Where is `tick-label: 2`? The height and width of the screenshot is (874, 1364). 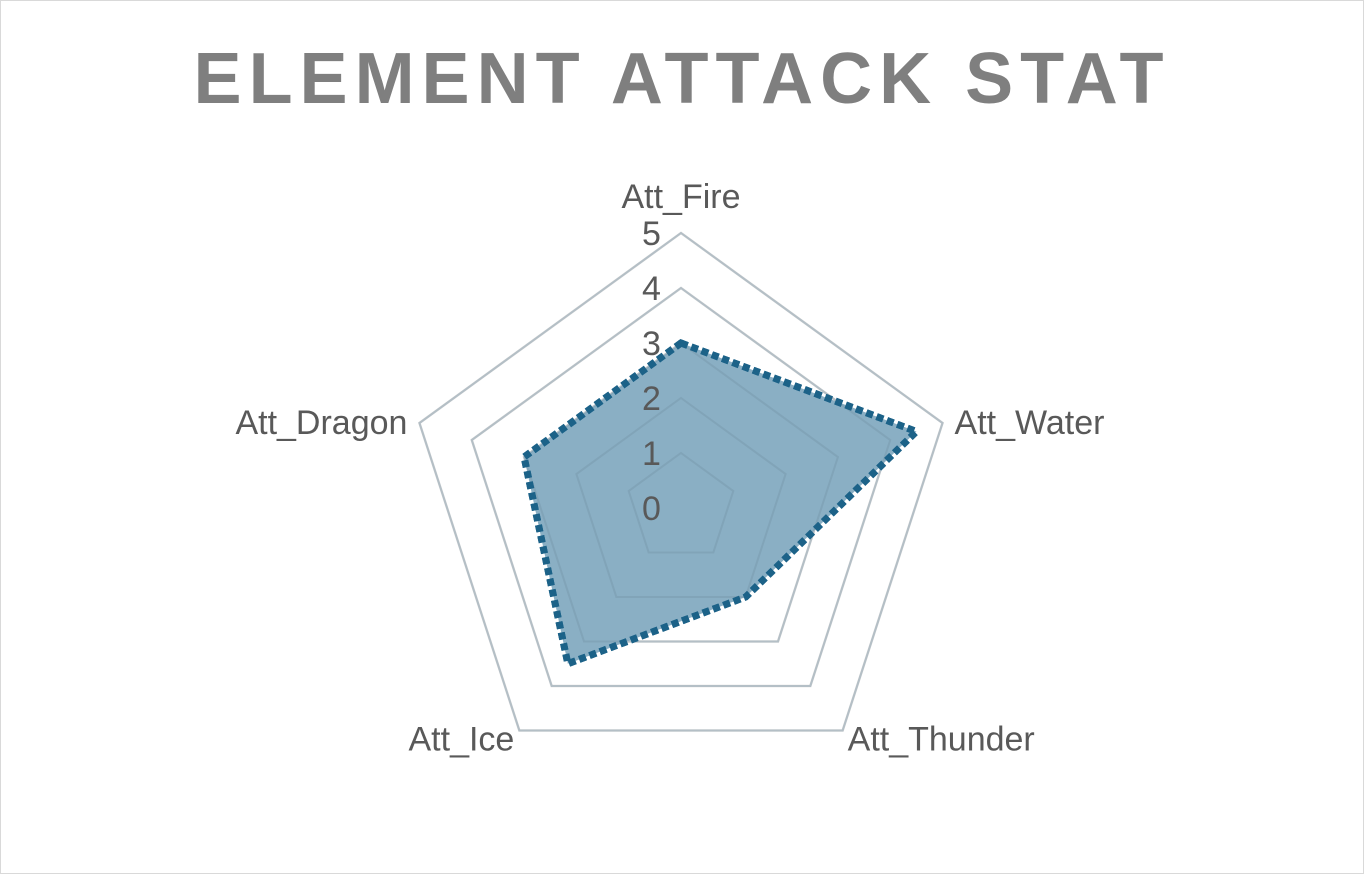 tick-label: 2 is located at coordinates (651, 399).